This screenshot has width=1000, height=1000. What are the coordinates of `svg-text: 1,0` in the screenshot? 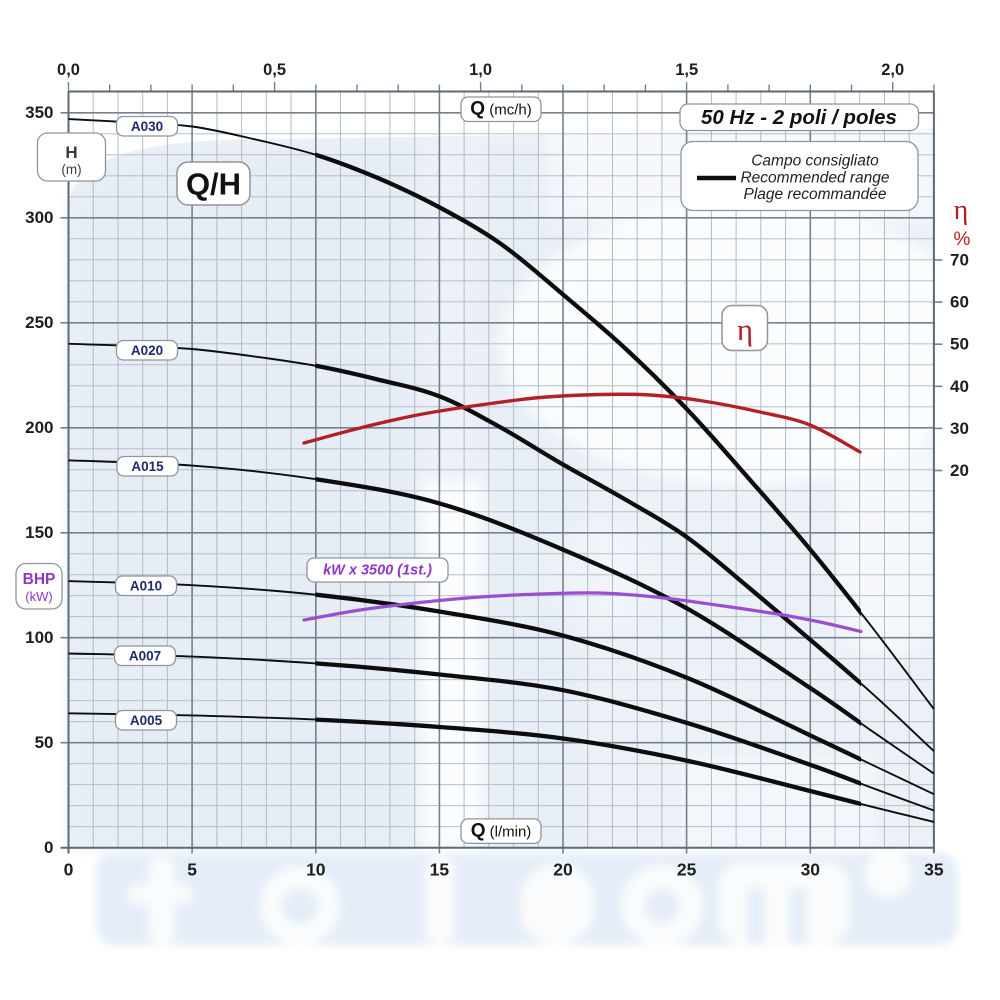 It's located at (480, 70).